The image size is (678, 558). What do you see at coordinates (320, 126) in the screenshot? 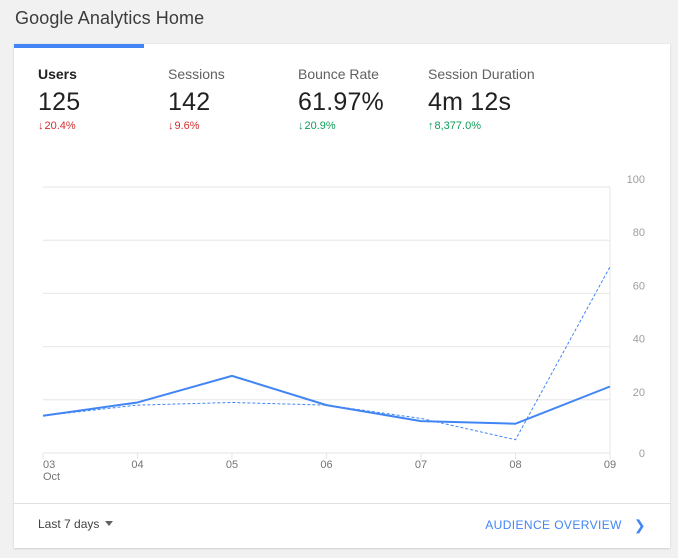
I see `metric-delta-value: 20.9%` at bounding box center [320, 126].